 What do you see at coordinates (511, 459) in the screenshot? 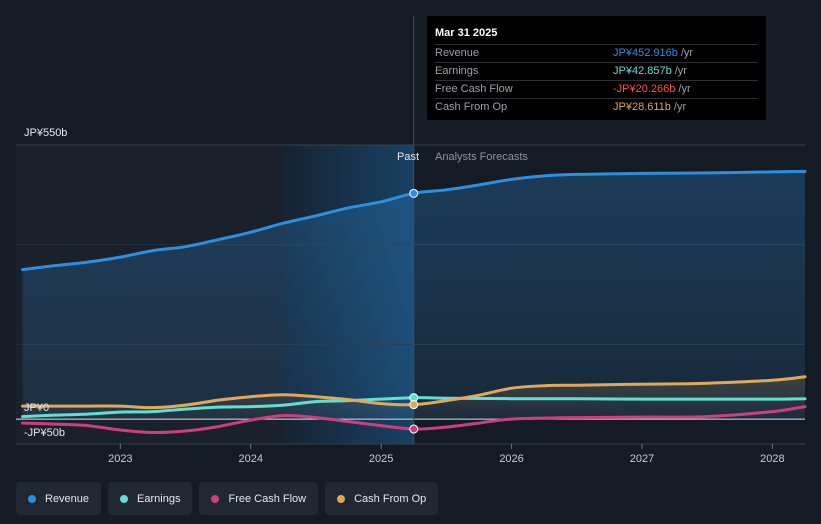
I see `x-tick-label: 2026` at bounding box center [511, 459].